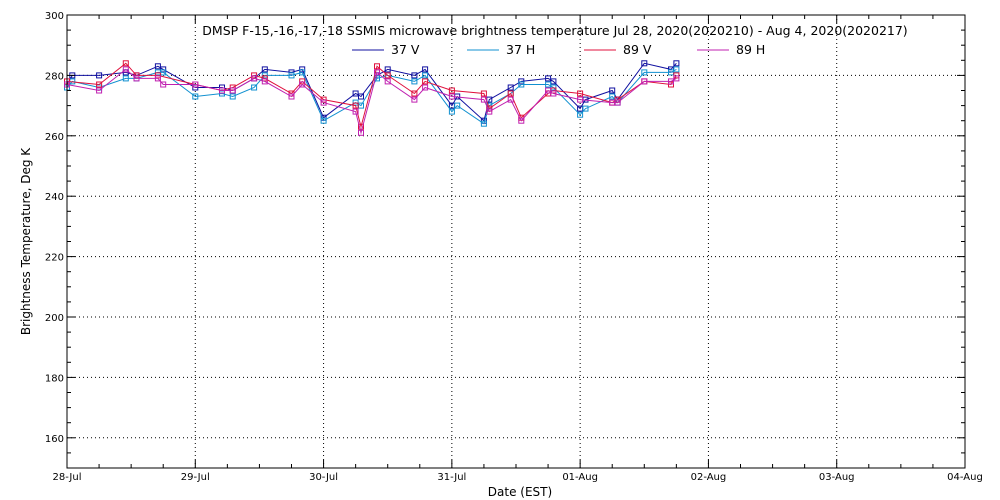 The image size is (1000, 500). Describe the element at coordinates (965, 477) in the screenshot. I see `x-tick-label: 04-Aug` at that location.